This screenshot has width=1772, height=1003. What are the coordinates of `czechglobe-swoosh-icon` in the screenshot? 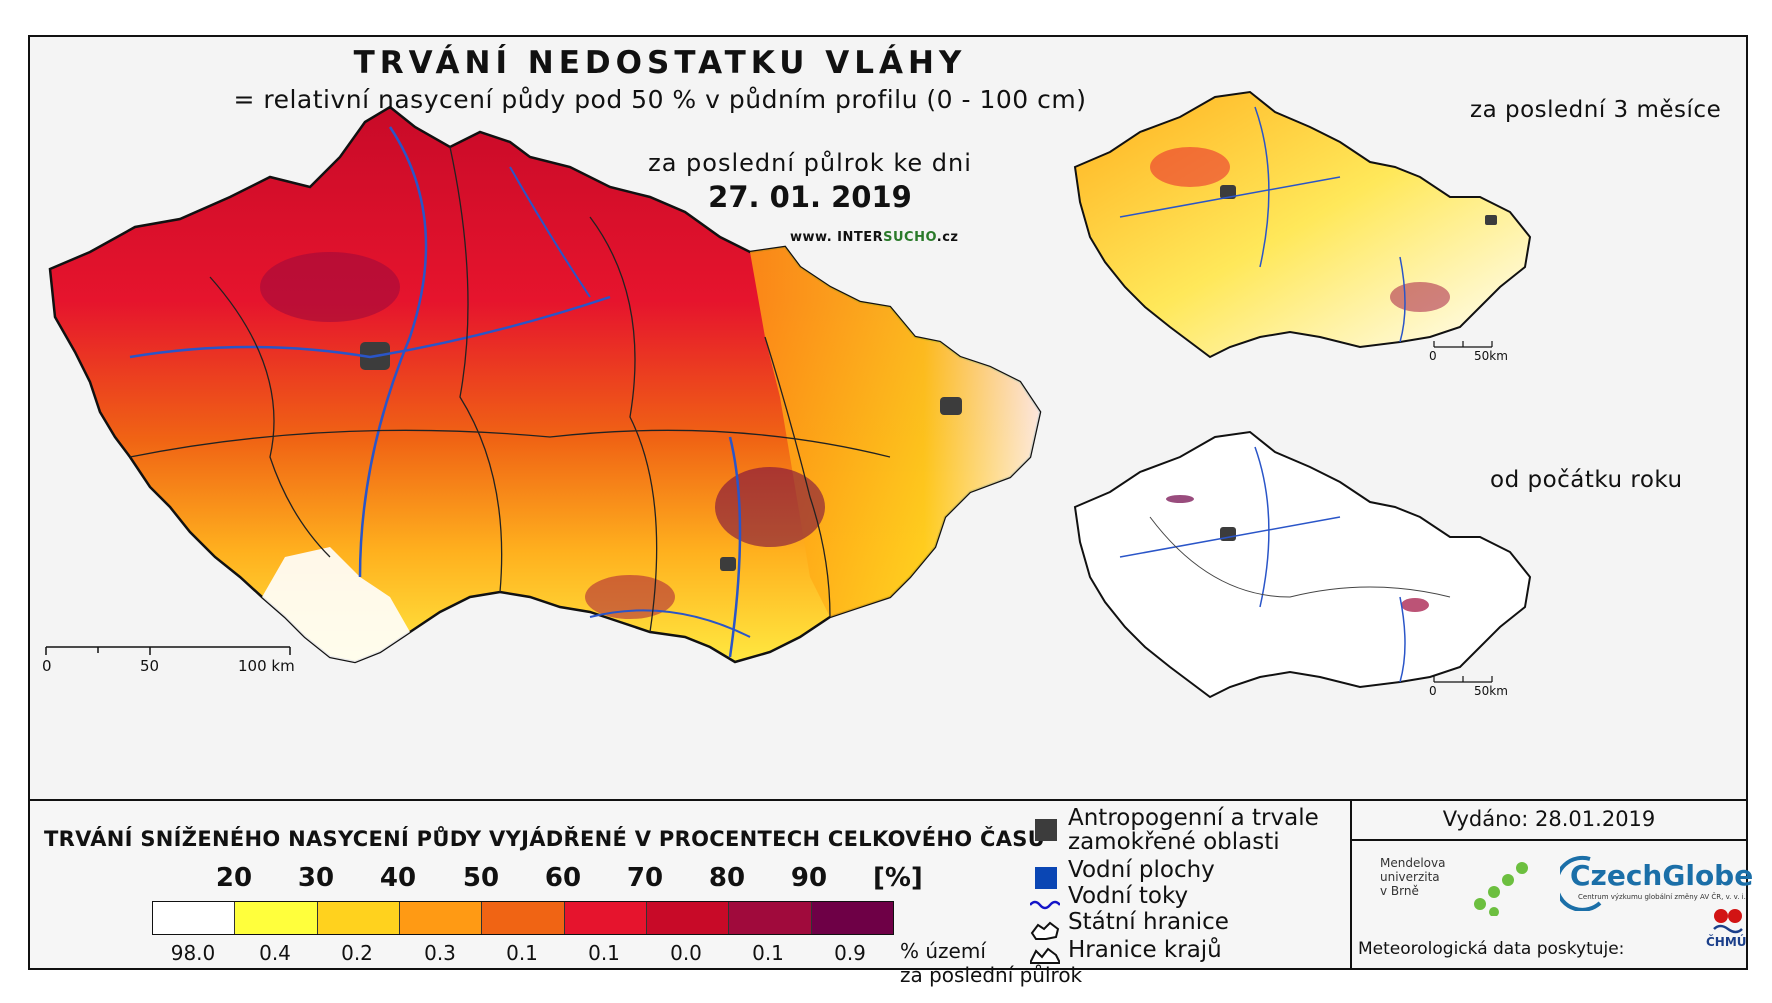 It's located at (1581, 883).